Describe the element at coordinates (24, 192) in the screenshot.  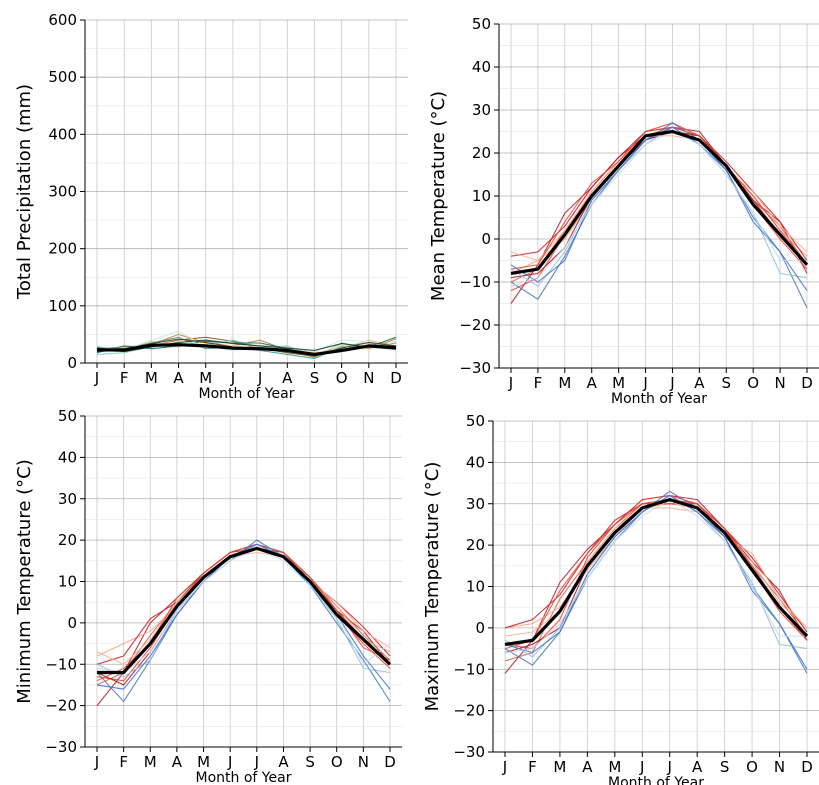
I see `y-axis-label: Total Precipitation (mm)` at that location.